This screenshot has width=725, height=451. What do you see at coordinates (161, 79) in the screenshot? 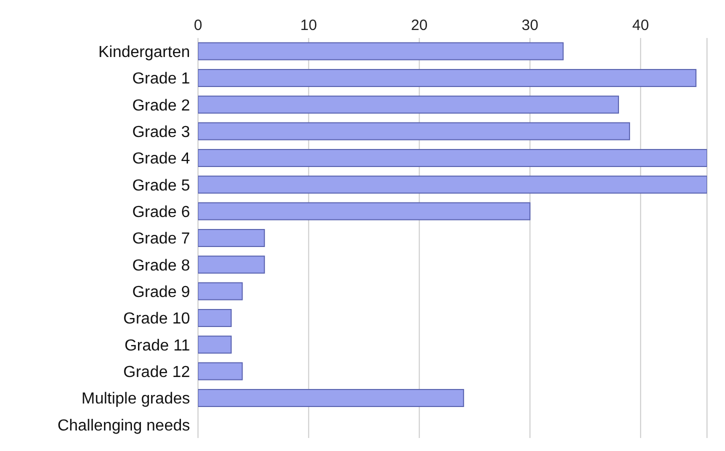
I see `y-tick-label: Grade 1` at bounding box center [161, 79].